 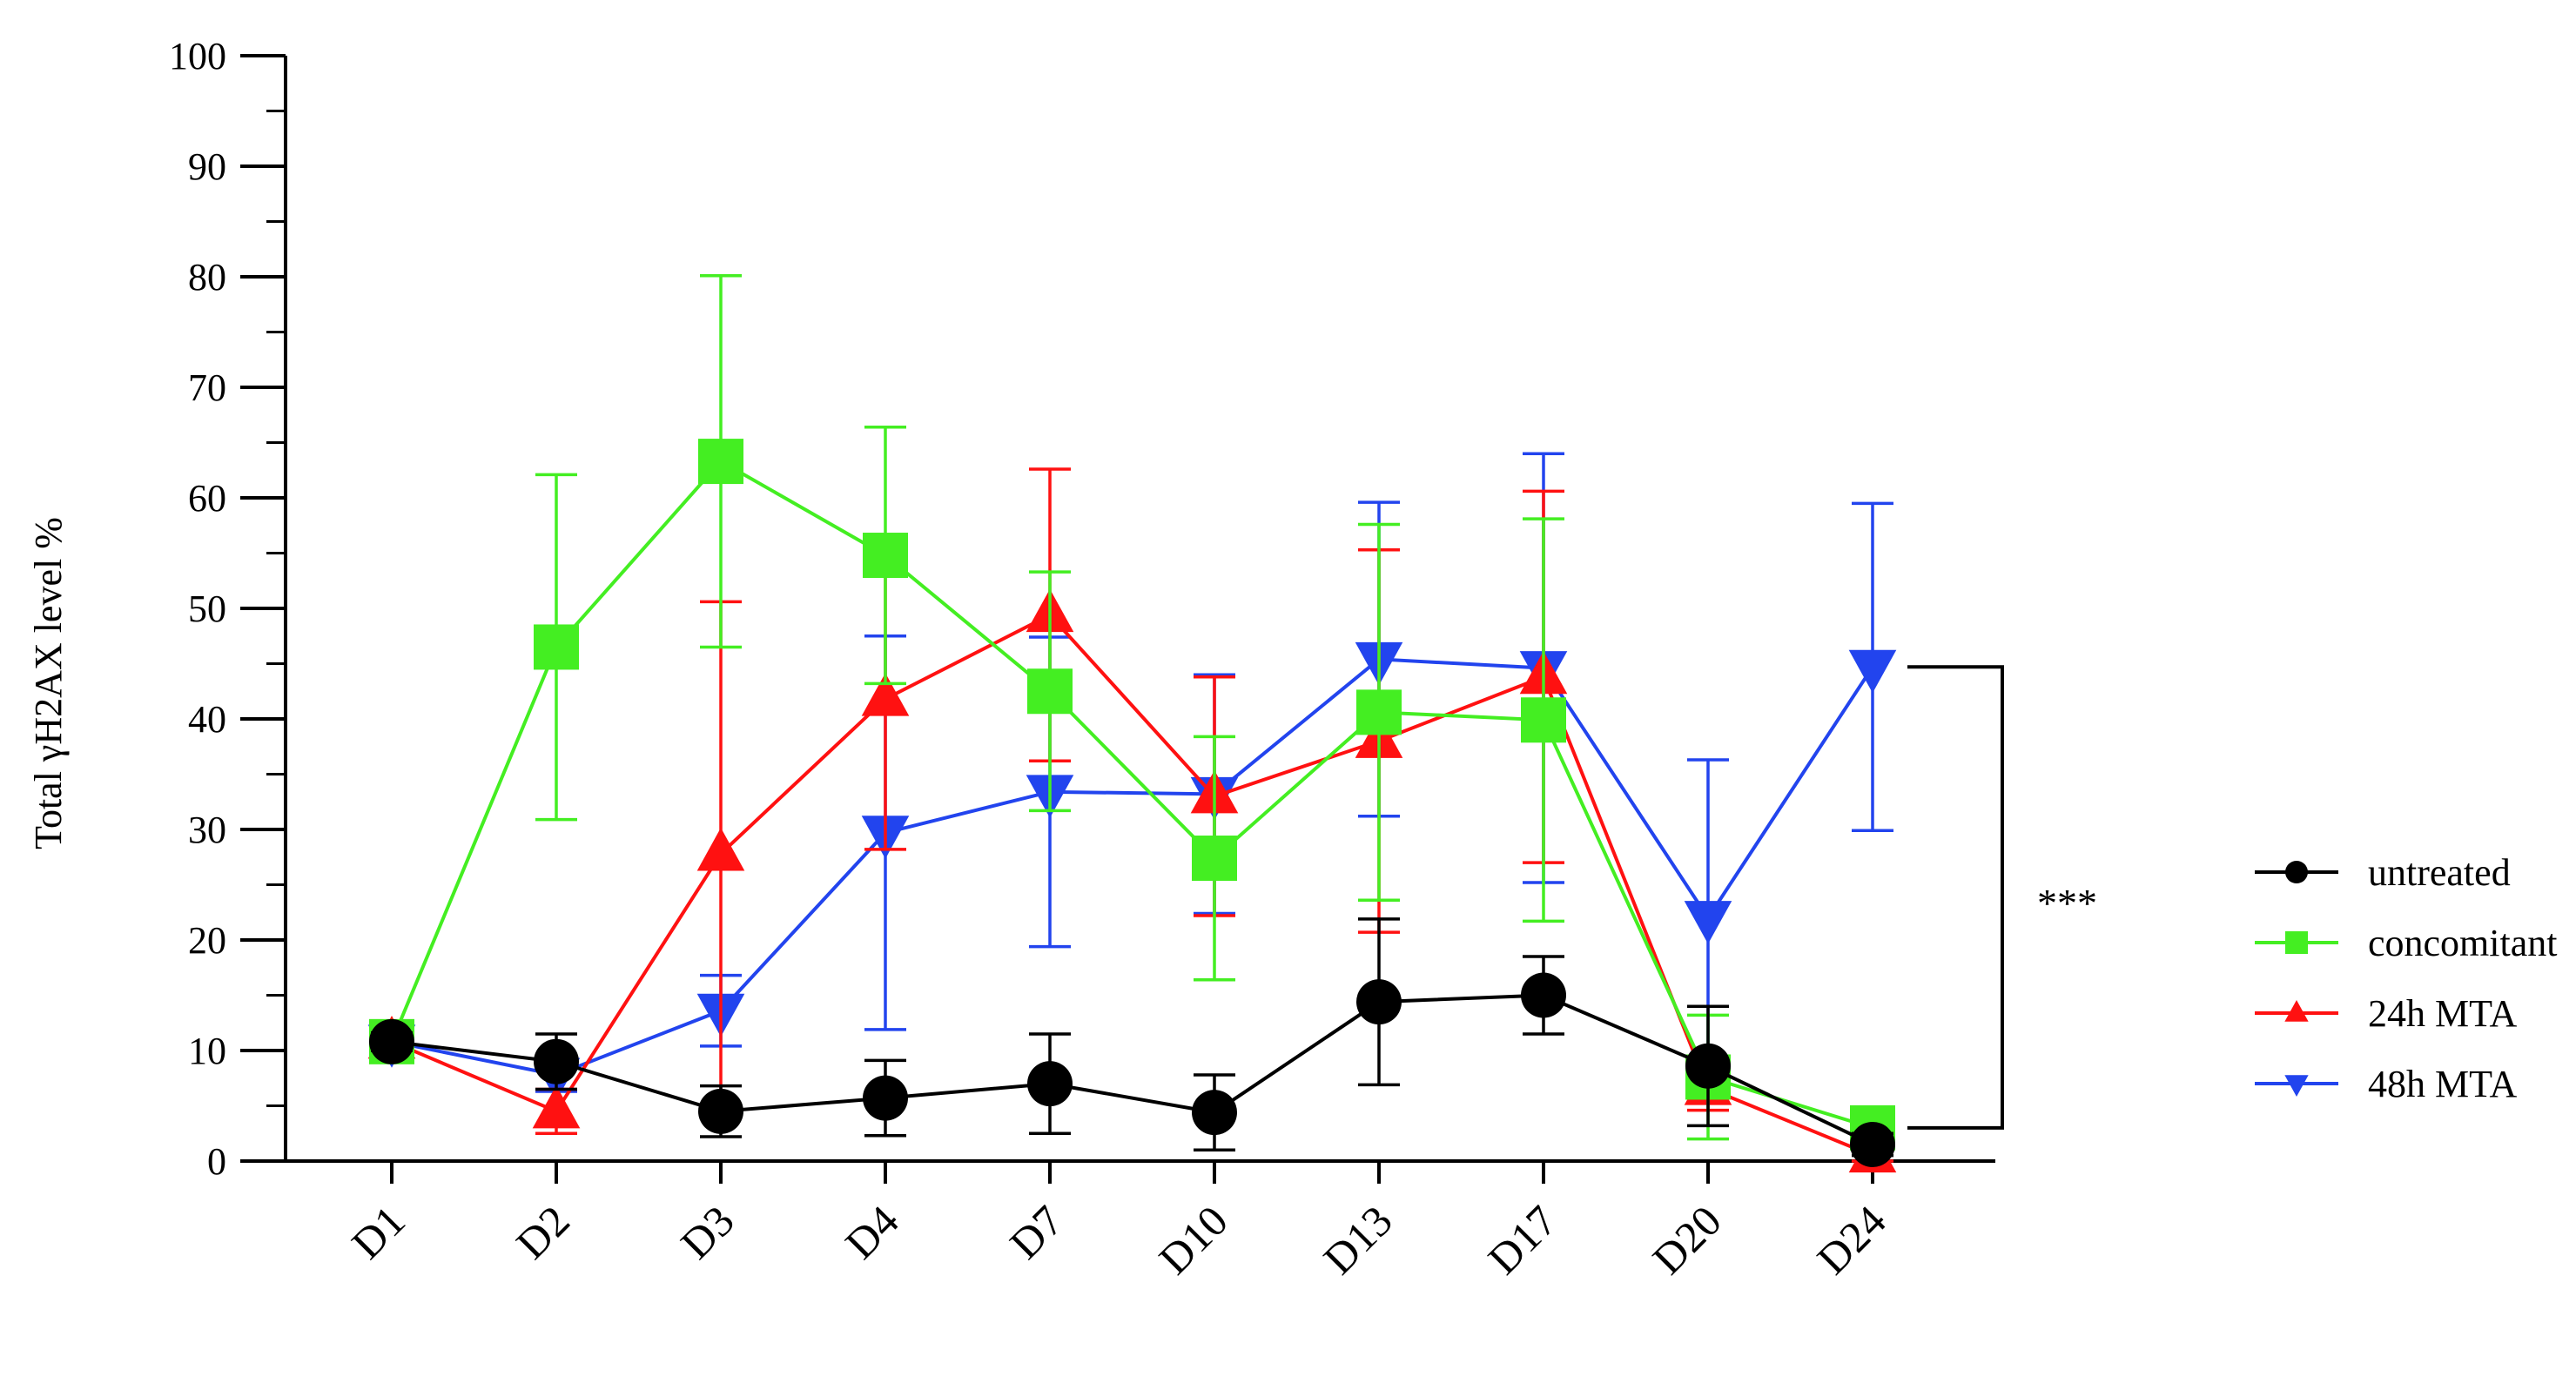 What do you see at coordinates (207, 720) in the screenshot?
I see `y-tick-label: 40` at bounding box center [207, 720].